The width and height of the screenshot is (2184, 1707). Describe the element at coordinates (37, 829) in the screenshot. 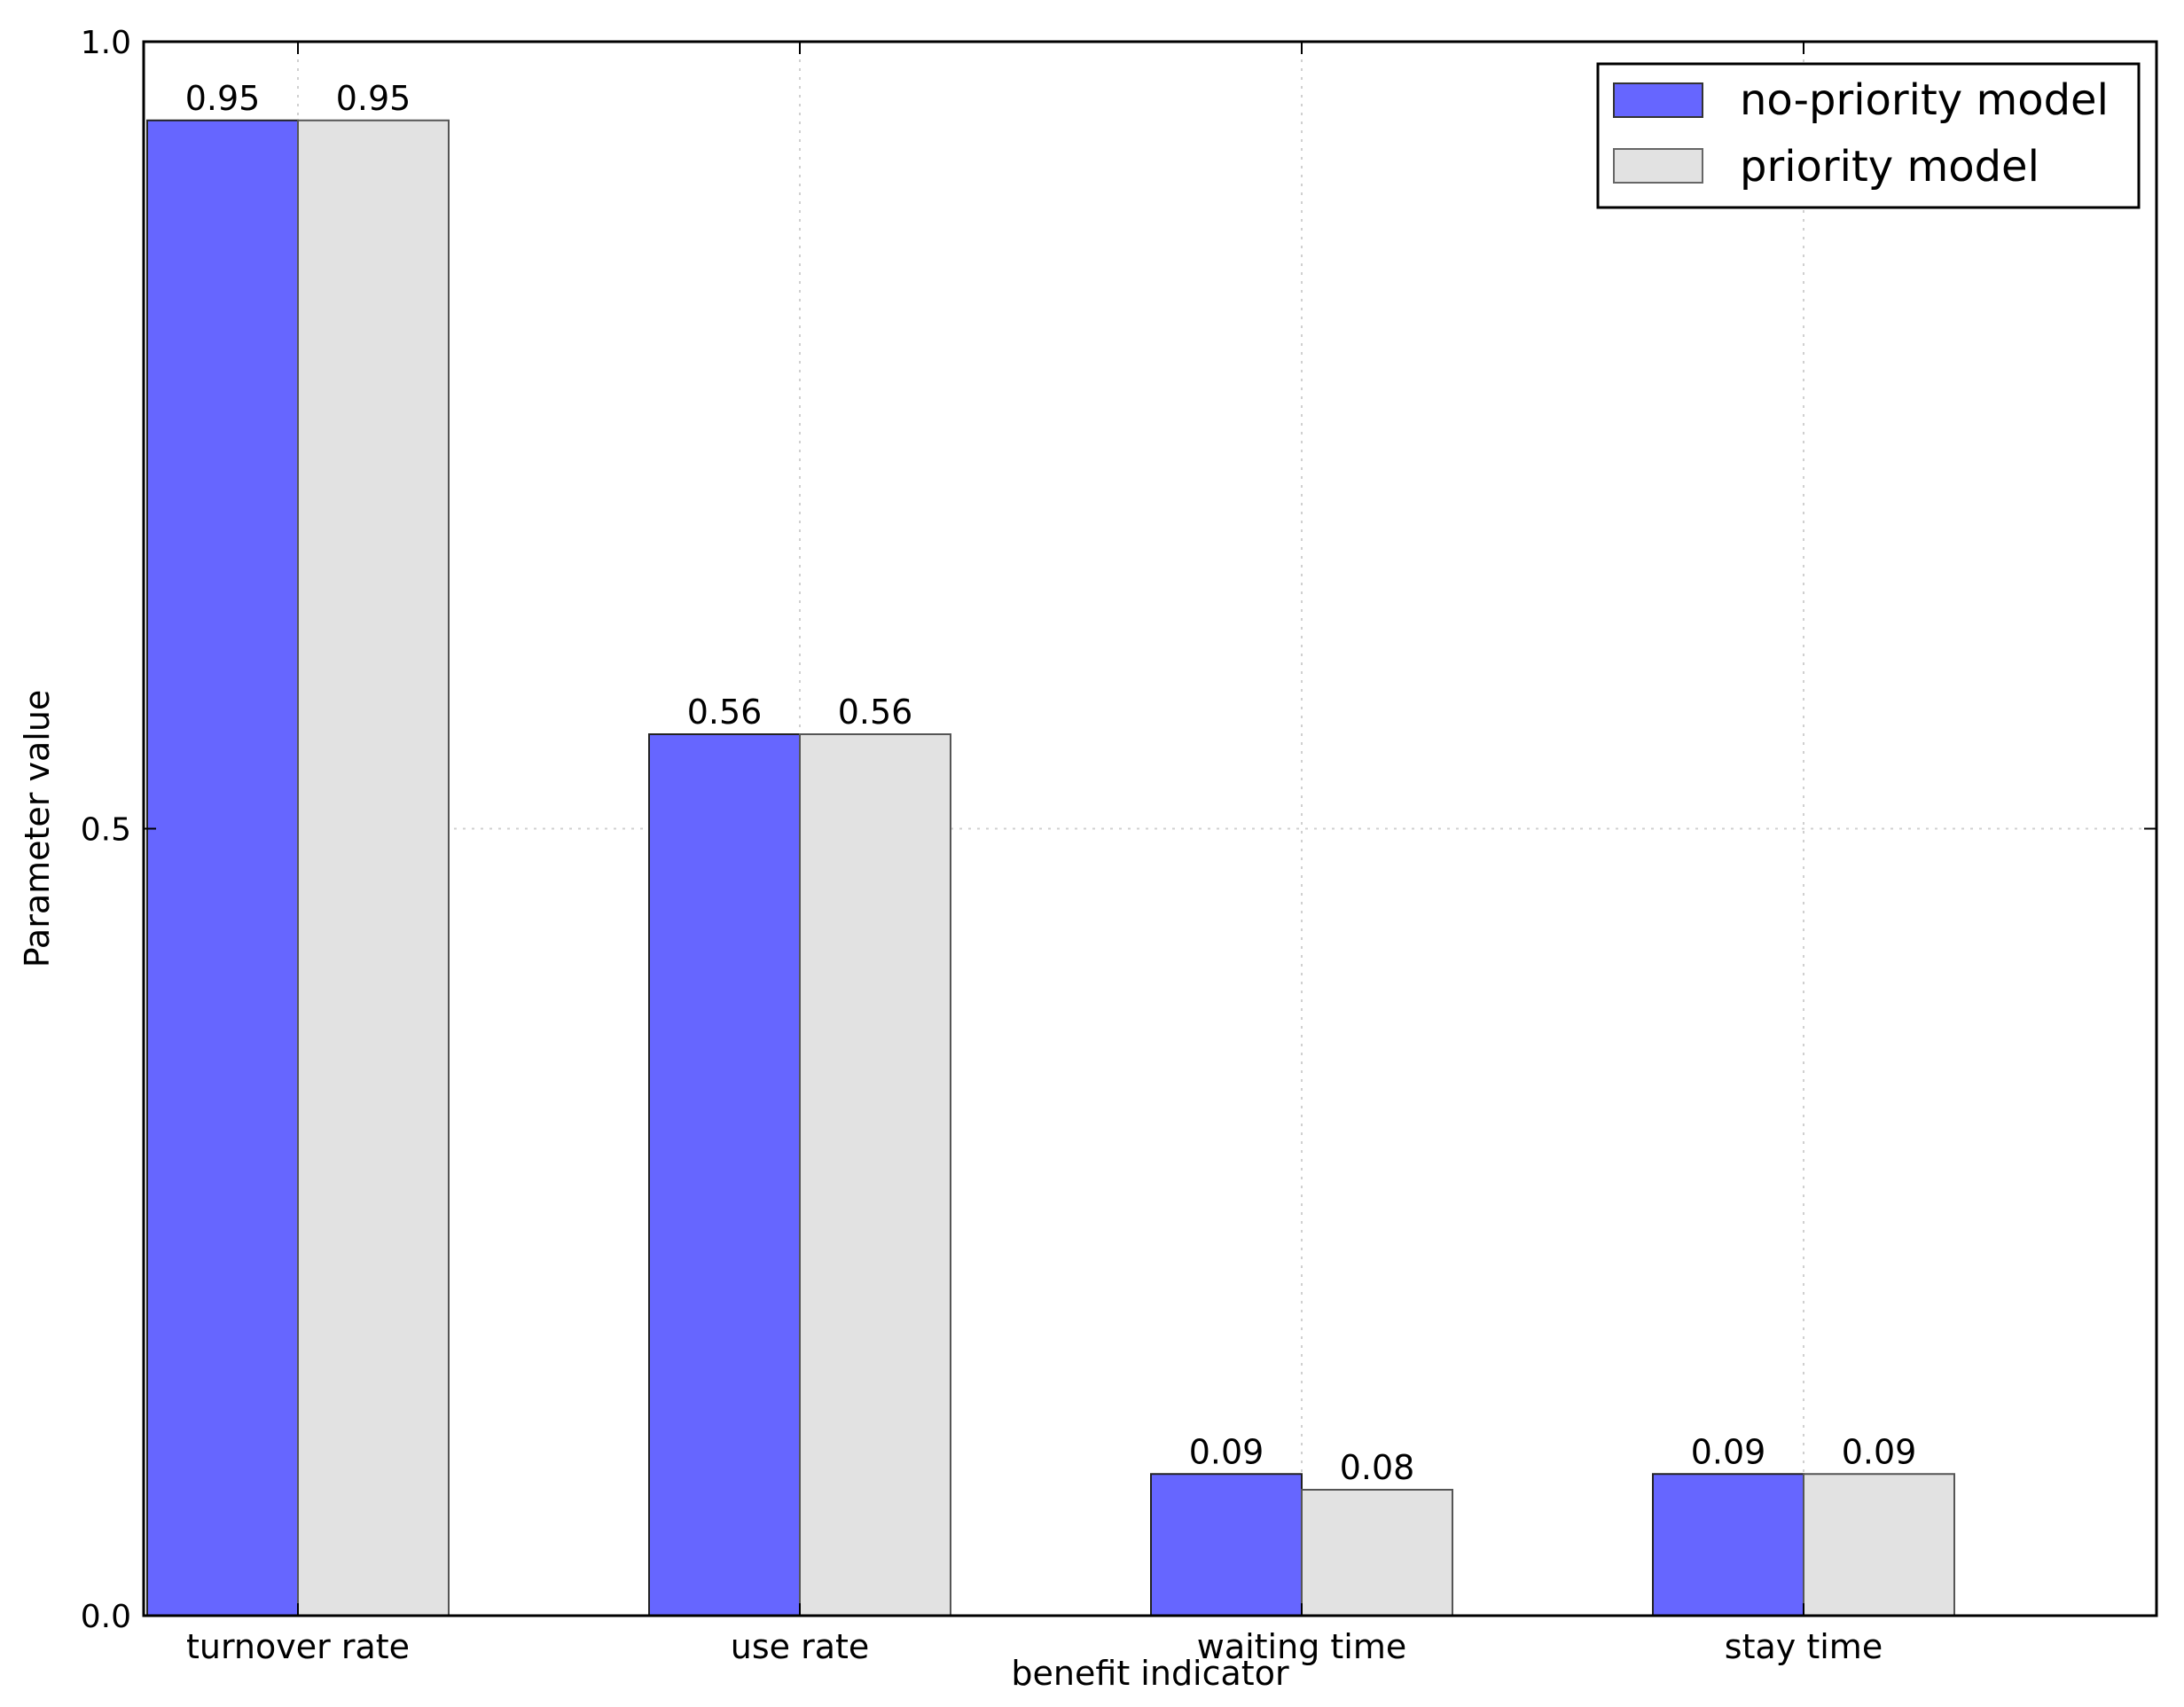

I see `y-axis-title: Parameter value` at that location.